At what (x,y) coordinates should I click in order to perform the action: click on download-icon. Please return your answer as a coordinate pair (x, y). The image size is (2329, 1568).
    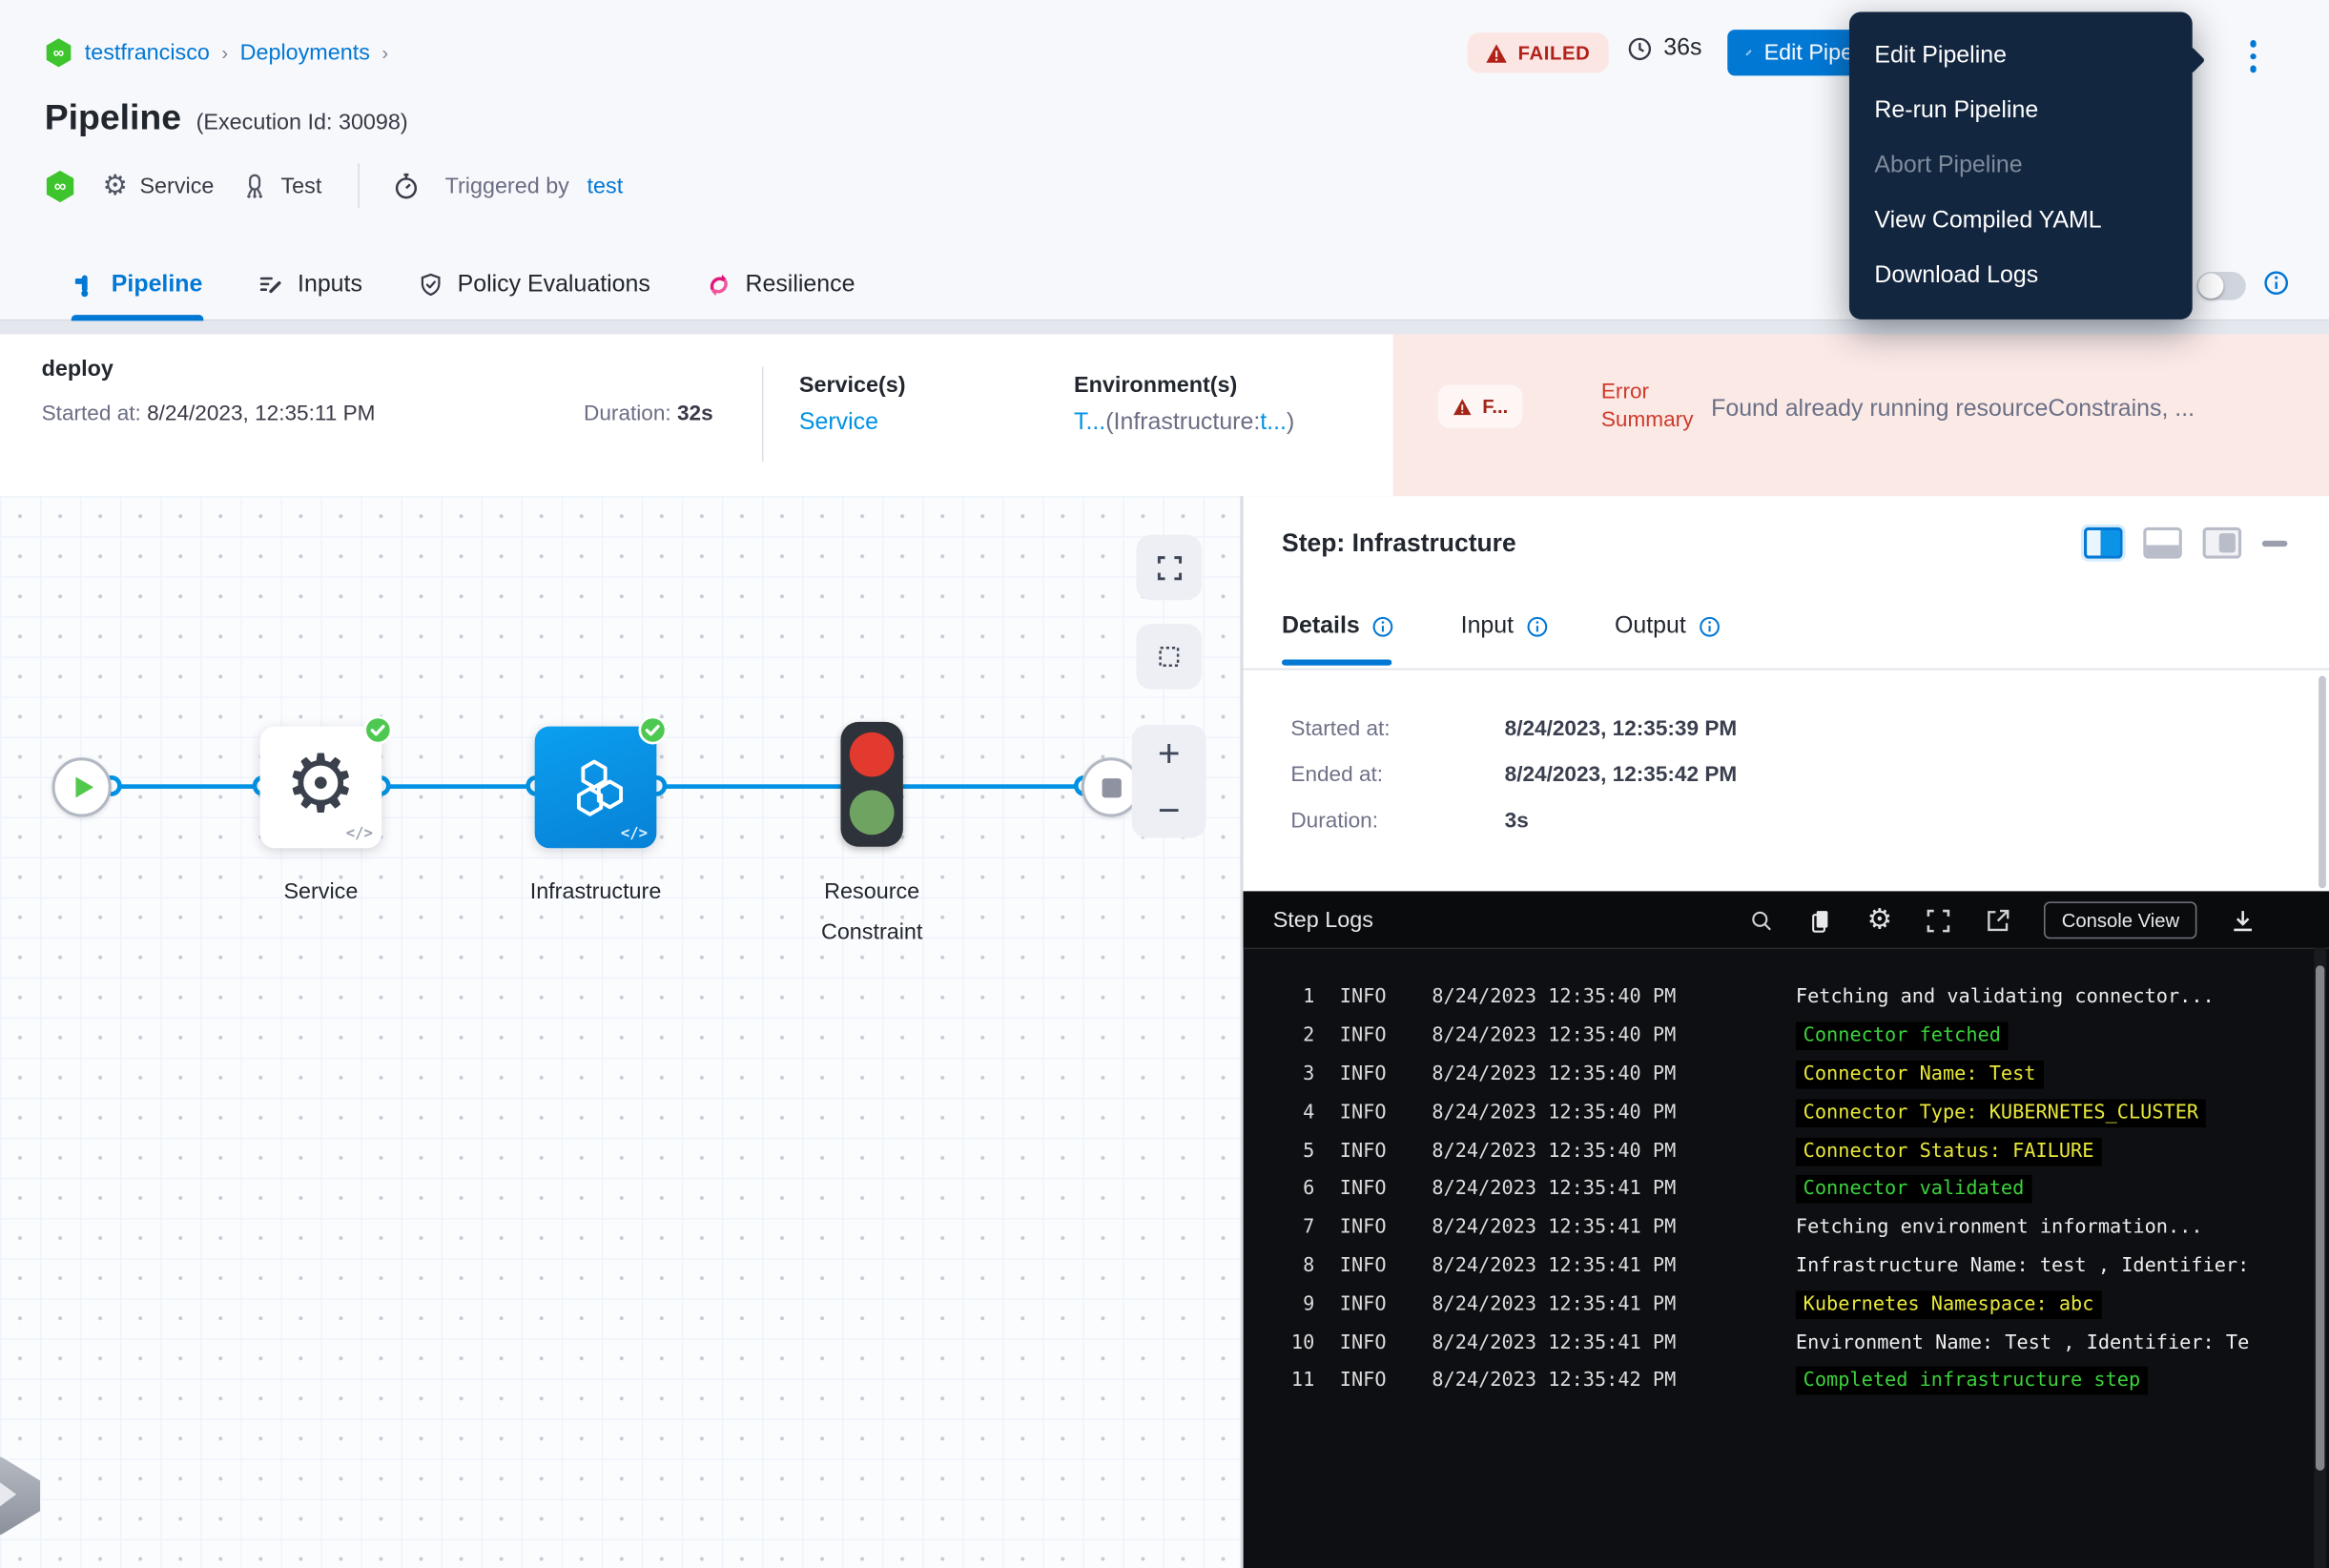
    Looking at the image, I should click on (2243, 921).